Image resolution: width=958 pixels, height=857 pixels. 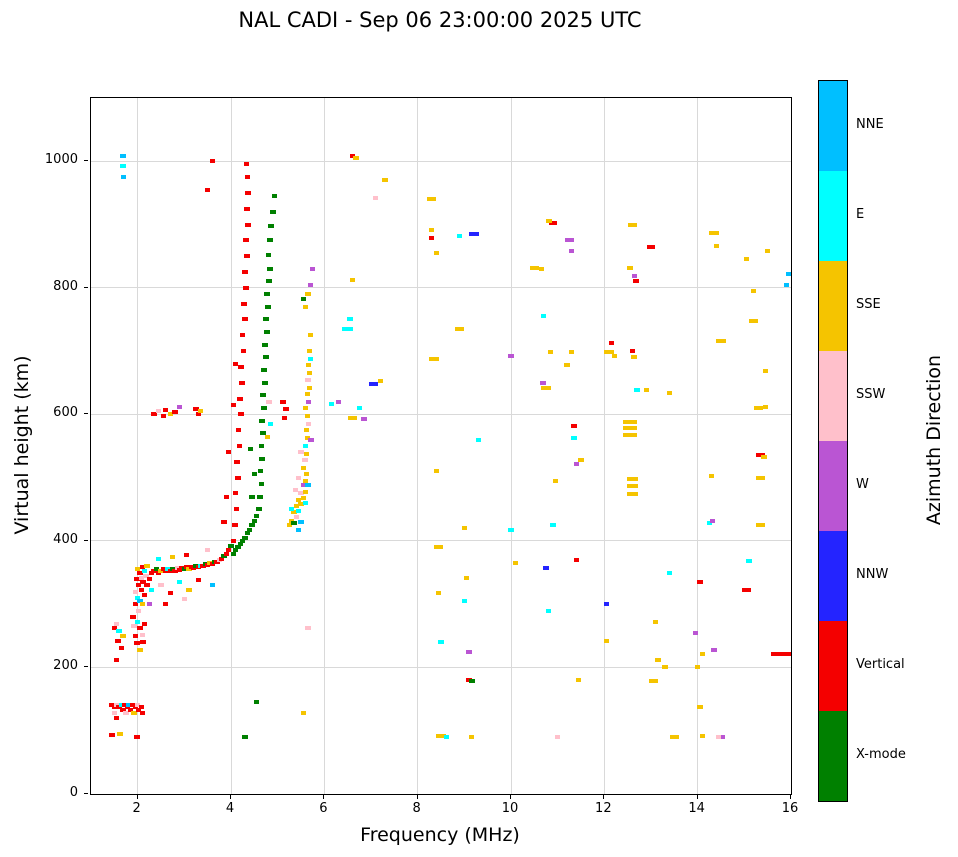 I want to click on gridline-x, so click(x=138, y=446).